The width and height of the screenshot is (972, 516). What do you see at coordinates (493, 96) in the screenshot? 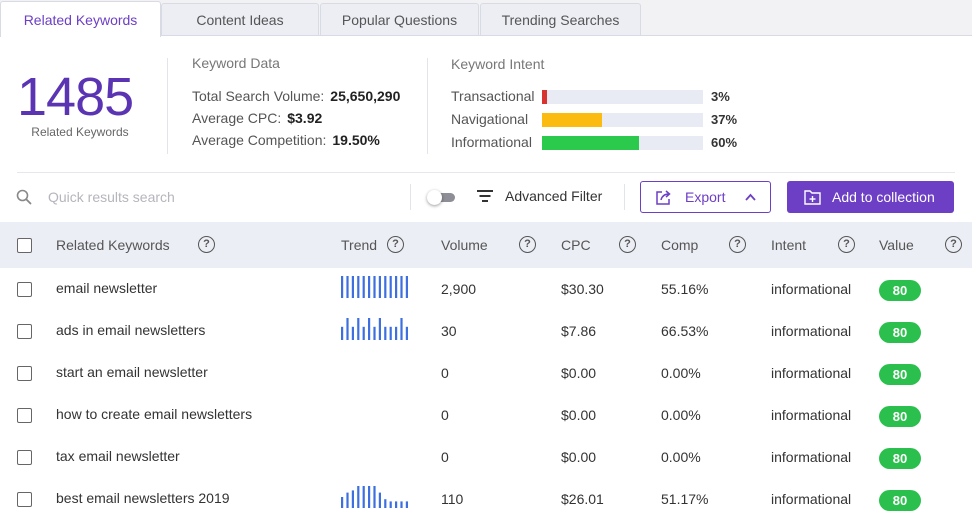
I see `intent-label-transactional: Transactional` at bounding box center [493, 96].